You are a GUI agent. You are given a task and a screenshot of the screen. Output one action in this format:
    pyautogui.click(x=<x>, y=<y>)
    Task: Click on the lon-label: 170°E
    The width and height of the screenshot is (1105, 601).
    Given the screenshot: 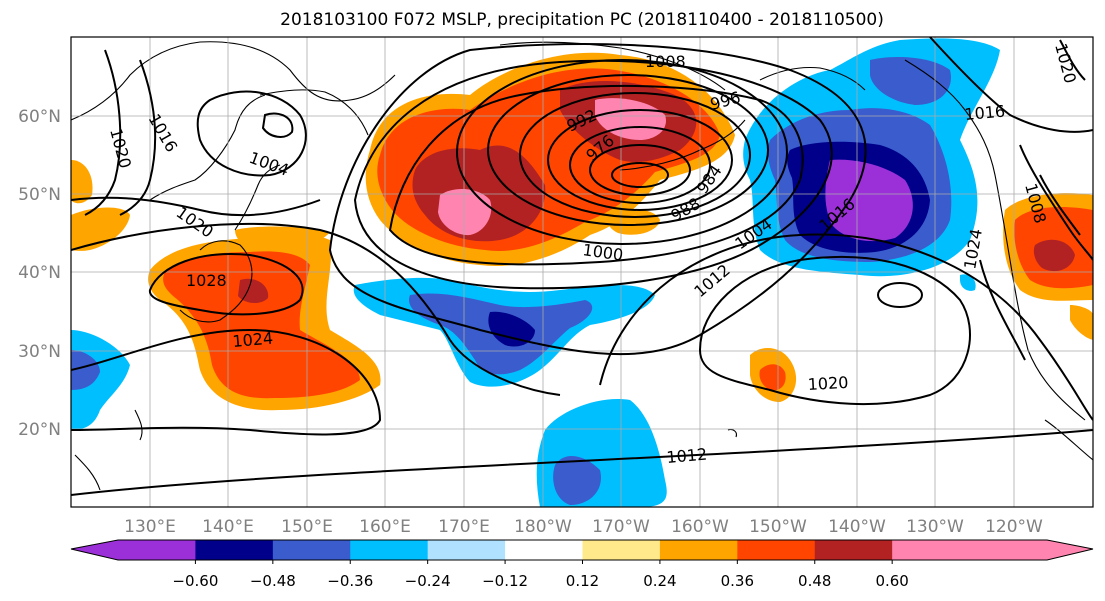 What is the action you would take?
    pyautogui.click(x=464, y=527)
    